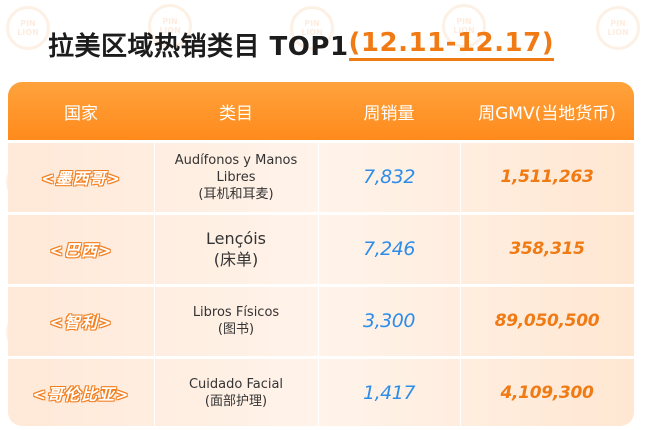 This screenshot has width=649, height=430. What do you see at coordinates (547, 321) in the screenshot?
I see `weekly-gmv-cell: 89,050,500` at bounding box center [547, 321].